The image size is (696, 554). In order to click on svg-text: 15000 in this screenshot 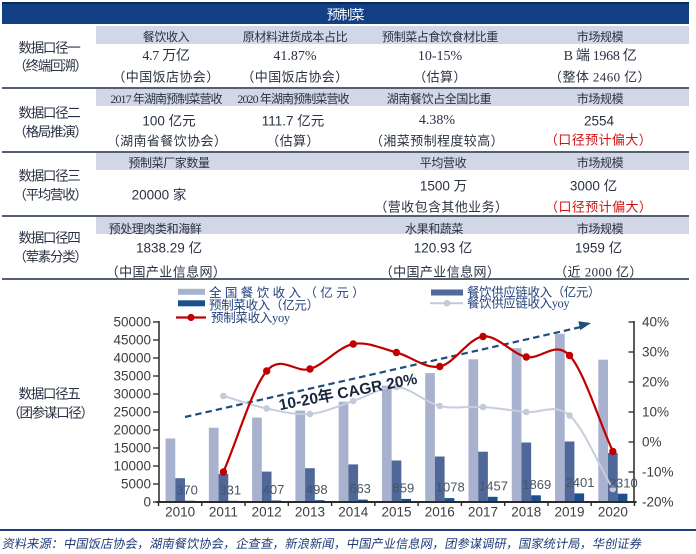, I will do `click(132, 448)`.